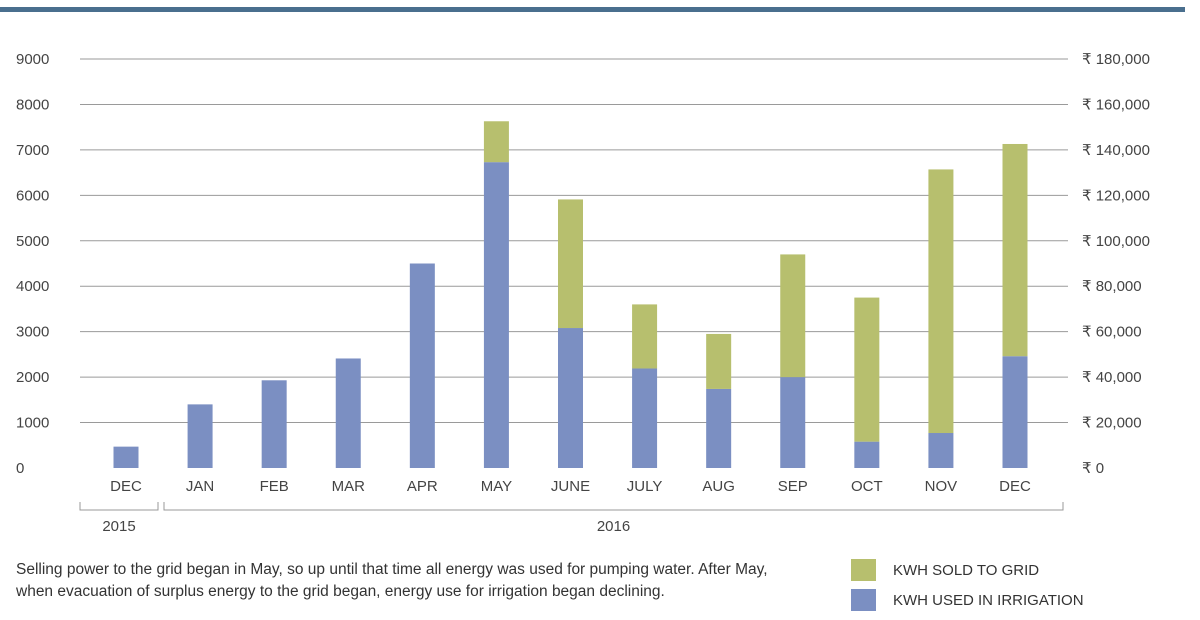  What do you see at coordinates (32, 59) in the screenshot?
I see `y-tick-label: 9000` at bounding box center [32, 59].